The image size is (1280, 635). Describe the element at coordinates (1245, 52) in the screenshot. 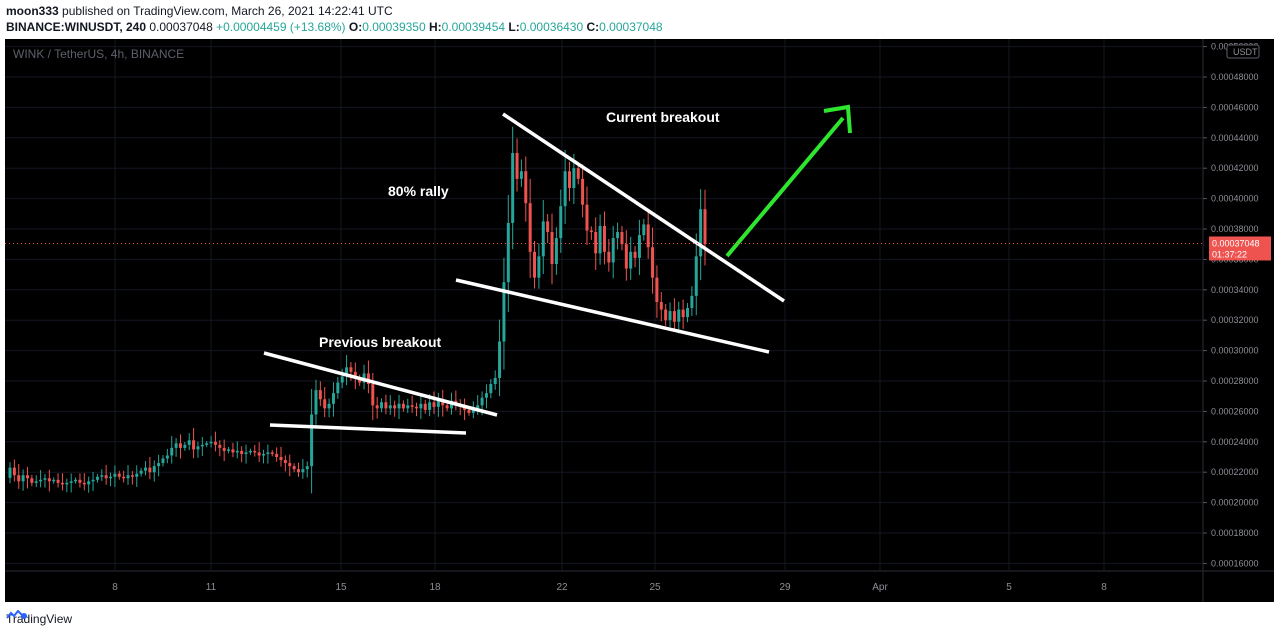

I see `currency-label: USDT` at that location.